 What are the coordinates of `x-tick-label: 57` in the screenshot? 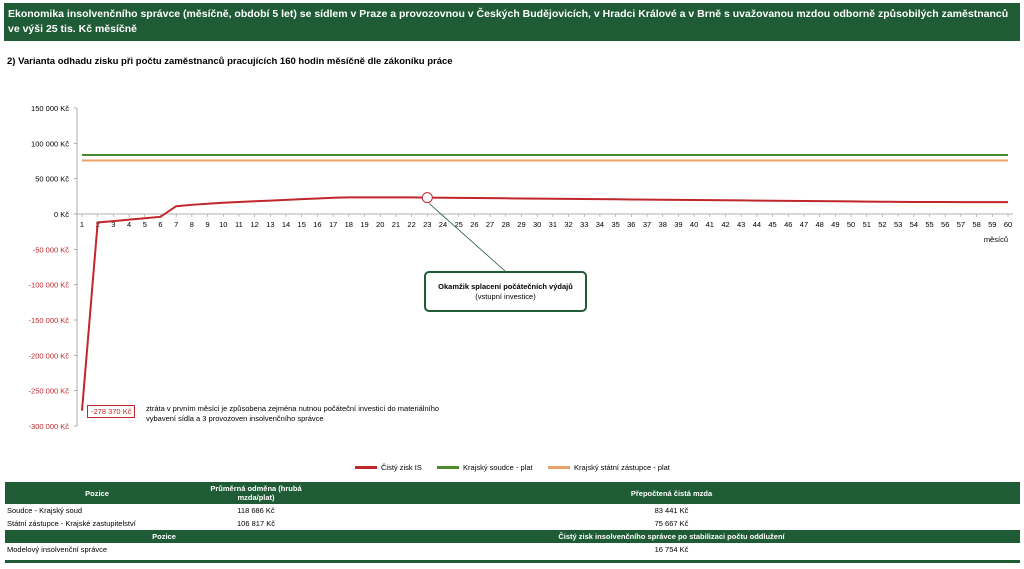 It's located at (961, 224).